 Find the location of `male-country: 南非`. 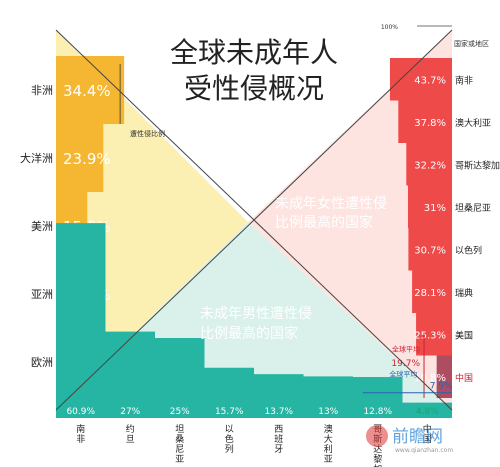

male-country: 南非 is located at coordinates (80, 434).